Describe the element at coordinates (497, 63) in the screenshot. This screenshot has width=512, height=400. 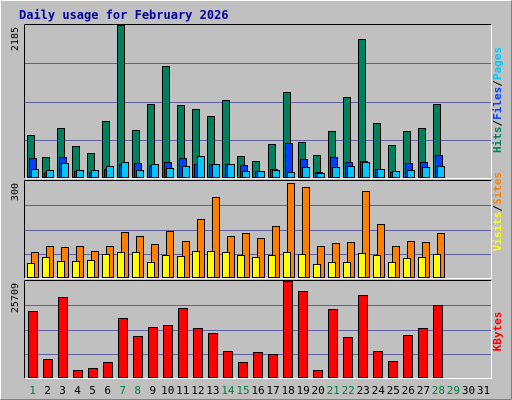
I see `series-axis-label-part: Pages` at that location.